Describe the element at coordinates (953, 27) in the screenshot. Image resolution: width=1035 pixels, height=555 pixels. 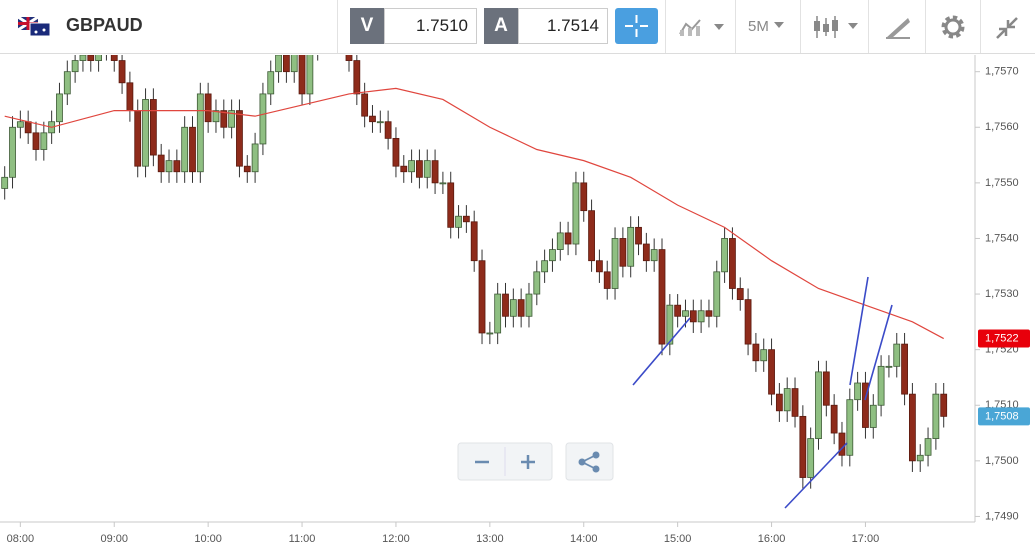
I see `settings-button` at that location.